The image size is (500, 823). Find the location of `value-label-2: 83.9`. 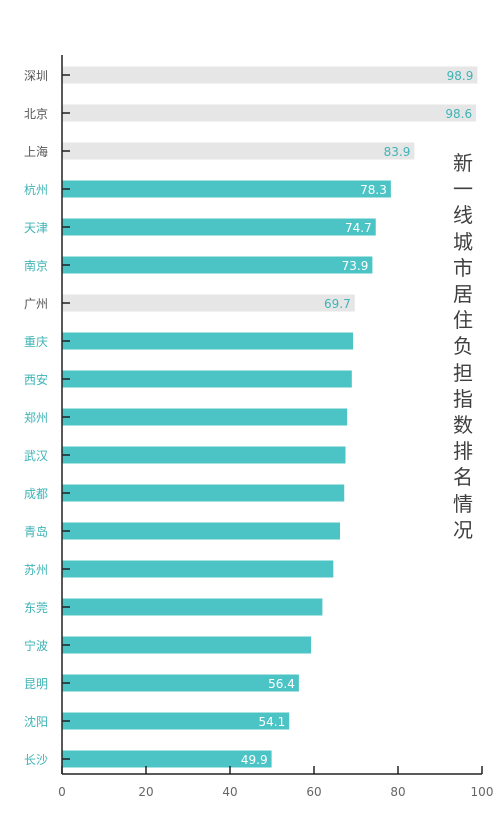

value-label-2: 83.9 is located at coordinates (397, 152).